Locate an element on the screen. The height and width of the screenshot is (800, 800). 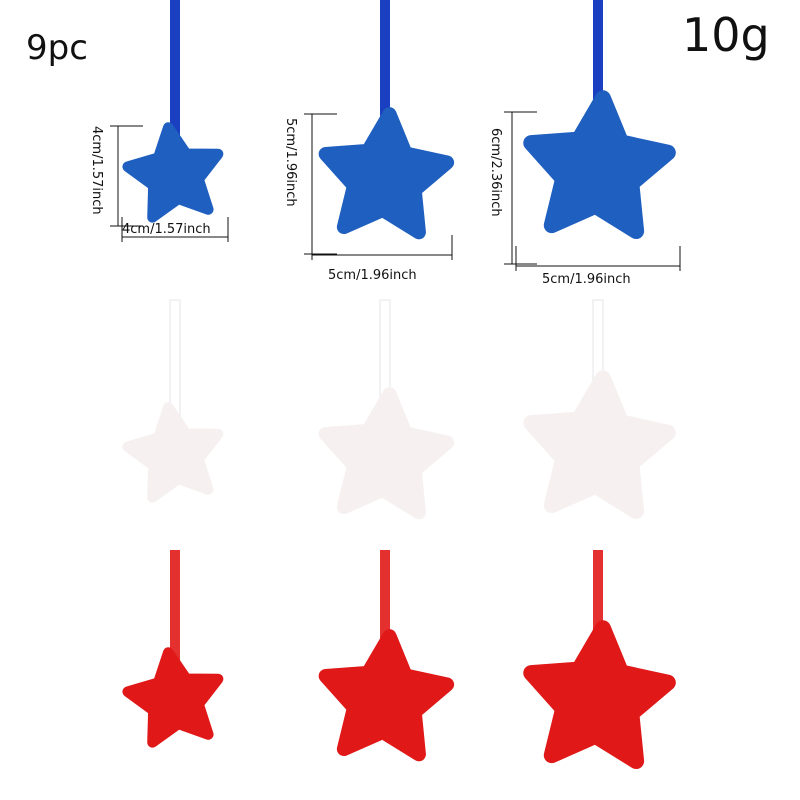
medium-height-label: 5cm/1.96inch is located at coordinates (290, 162).